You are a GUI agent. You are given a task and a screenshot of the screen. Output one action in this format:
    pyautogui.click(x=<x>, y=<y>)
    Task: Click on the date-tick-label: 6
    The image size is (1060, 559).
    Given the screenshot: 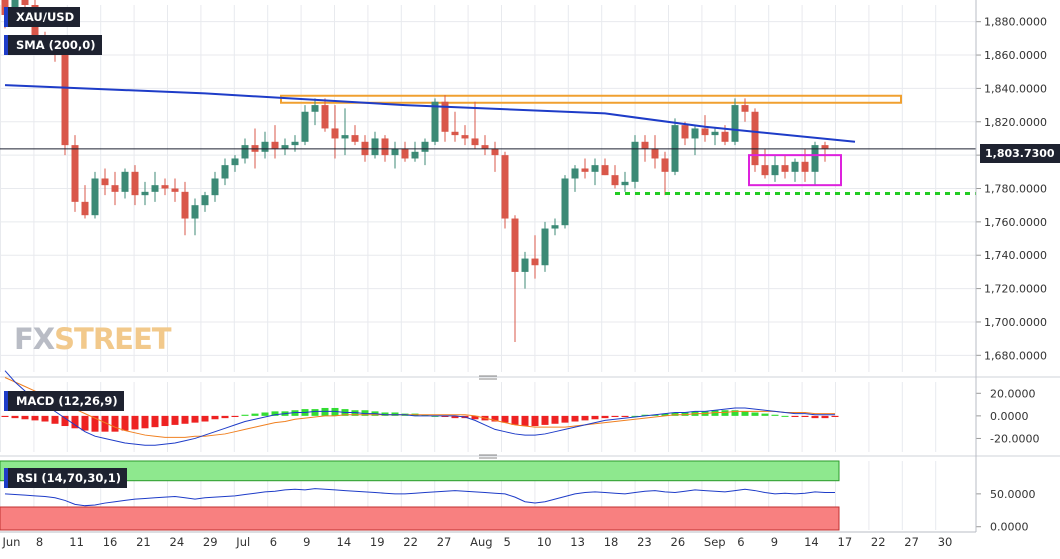 What is the action you would take?
    pyautogui.click(x=273, y=542)
    